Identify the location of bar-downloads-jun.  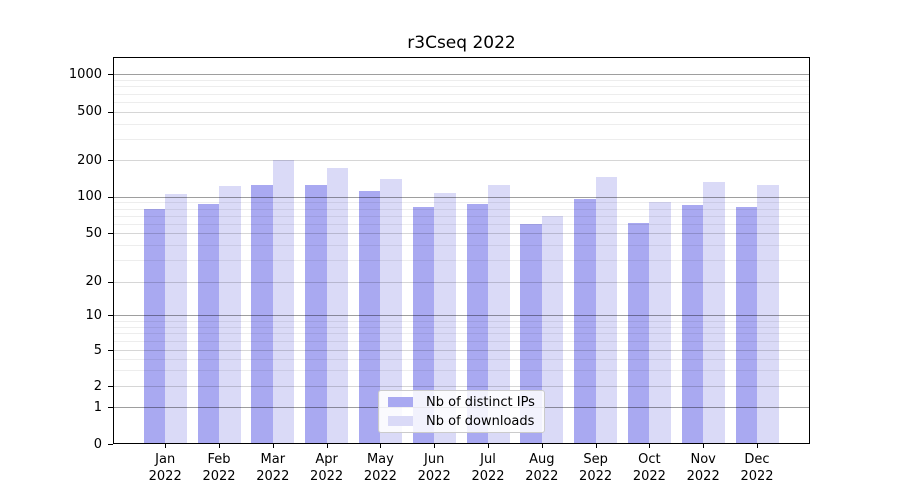
(445, 318).